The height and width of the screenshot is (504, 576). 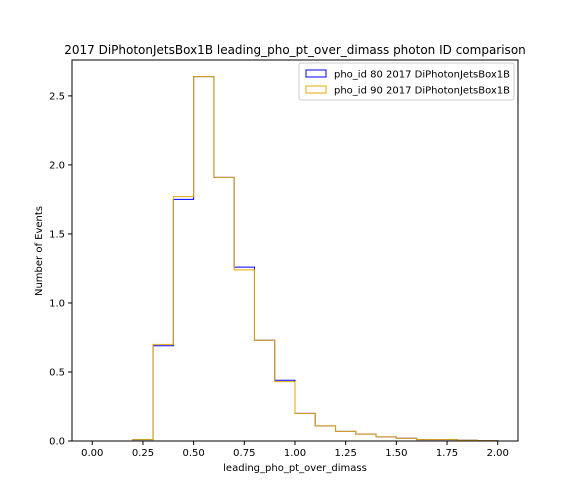 I want to click on y-tick-label: 2.0, so click(x=57, y=165).